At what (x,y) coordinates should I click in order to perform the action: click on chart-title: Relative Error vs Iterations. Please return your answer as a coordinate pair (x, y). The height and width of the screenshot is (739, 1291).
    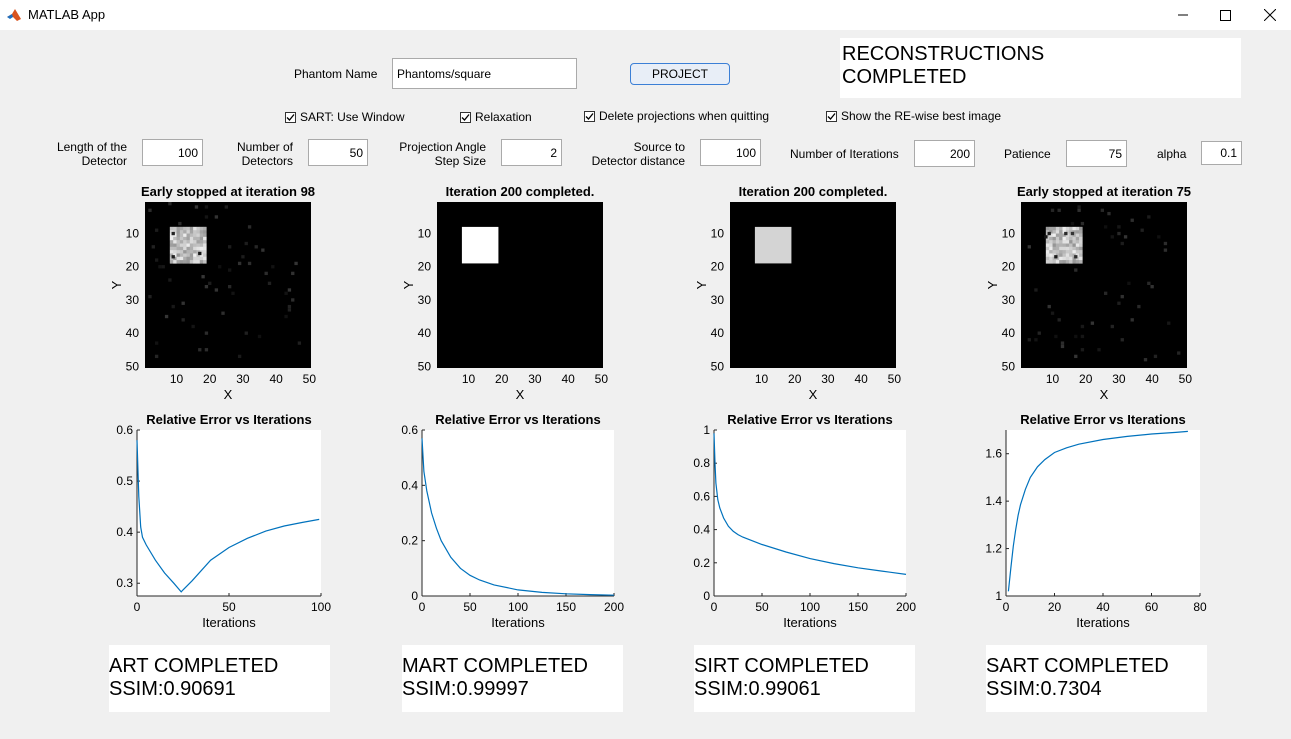
    Looking at the image, I should click on (517, 419).